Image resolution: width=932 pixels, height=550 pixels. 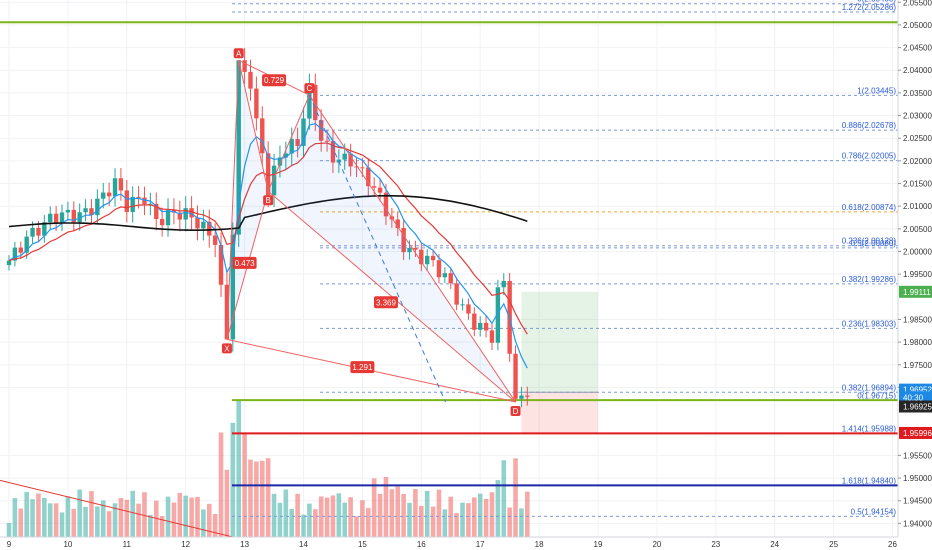 What do you see at coordinates (874, 243) in the screenshot?
I see `fib-label-7: 0.5(2.00080)` at bounding box center [874, 243].